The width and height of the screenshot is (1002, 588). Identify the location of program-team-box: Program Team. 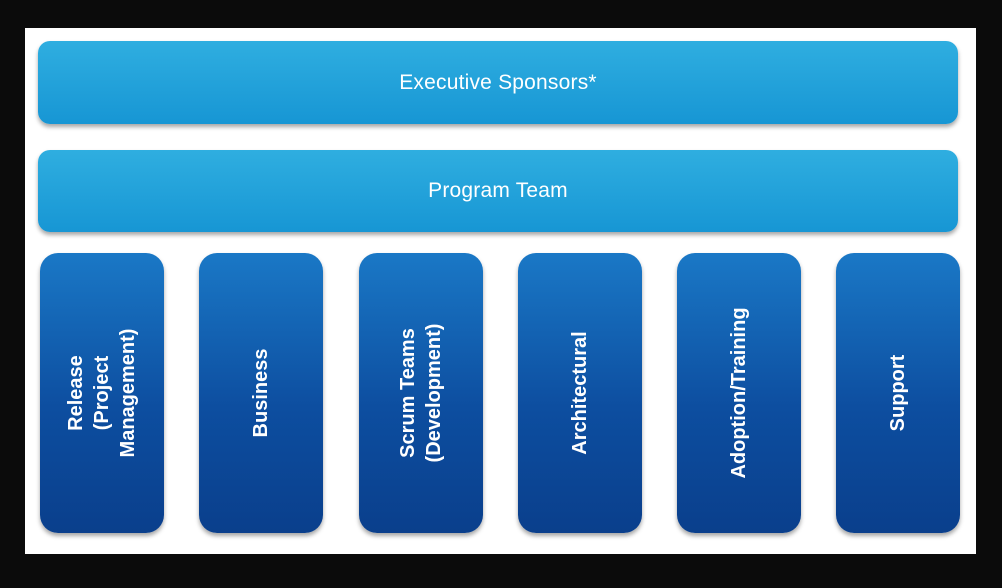
(498, 191).